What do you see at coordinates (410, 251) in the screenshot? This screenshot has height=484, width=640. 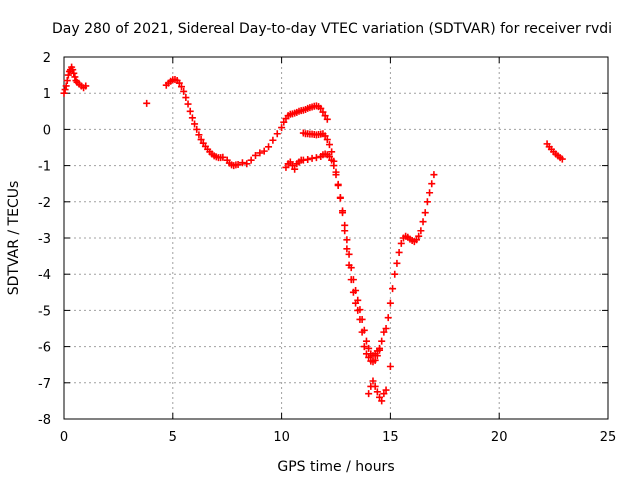 I see `series-seg-recovery` at bounding box center [410, 251].